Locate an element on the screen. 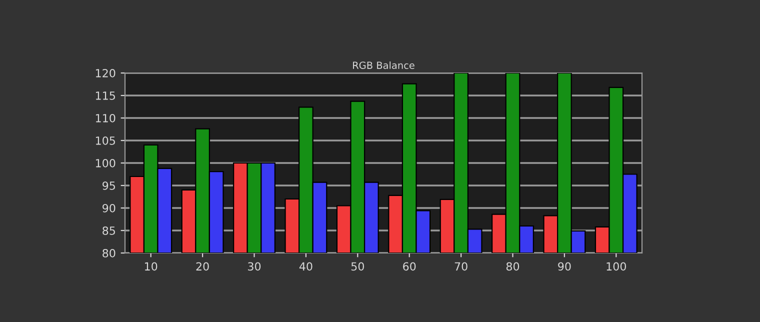 This screenshot has width=760, height=322. x-tick-label: 70 is located at coordinates (461, 266).